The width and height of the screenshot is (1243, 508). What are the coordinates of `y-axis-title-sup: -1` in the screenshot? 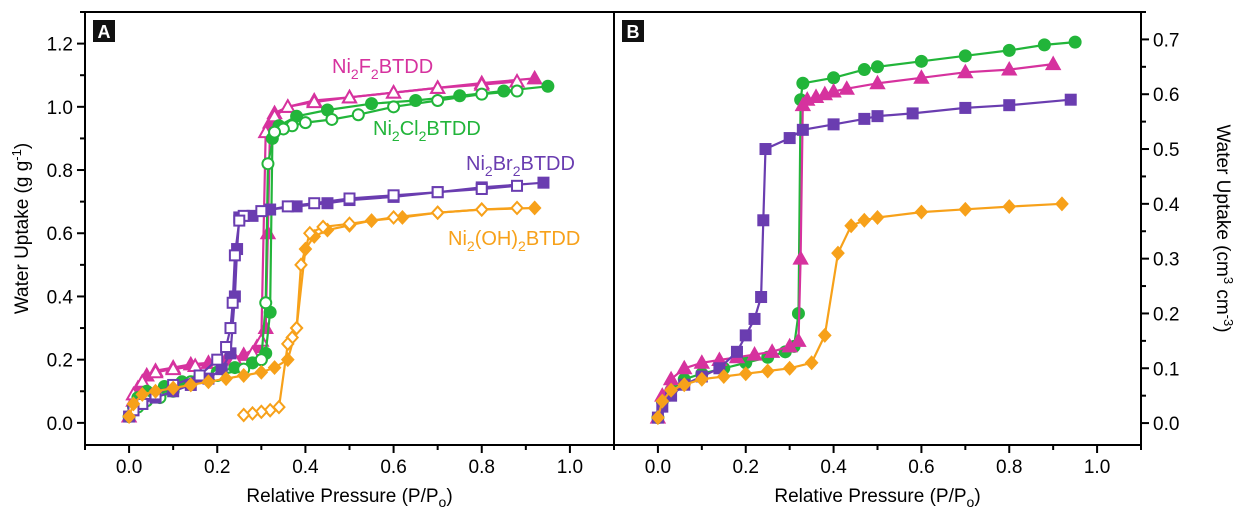 It's located at (16, 155).